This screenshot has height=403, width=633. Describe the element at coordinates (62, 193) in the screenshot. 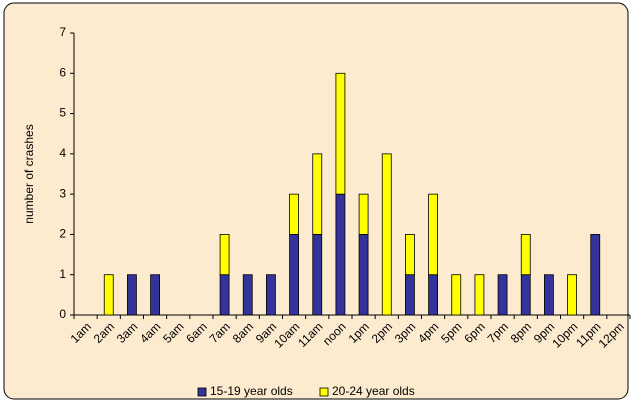

I see `y-tick-label: 3` at that location.